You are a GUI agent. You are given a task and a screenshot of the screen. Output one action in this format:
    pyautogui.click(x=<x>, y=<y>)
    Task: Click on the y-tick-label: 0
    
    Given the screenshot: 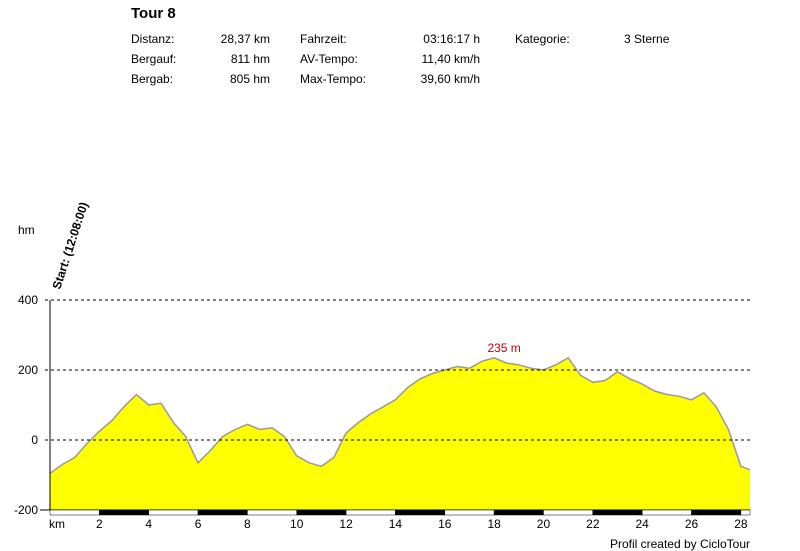 What is the action you would take?
    pyautogui.click(x=34, y=440)
    